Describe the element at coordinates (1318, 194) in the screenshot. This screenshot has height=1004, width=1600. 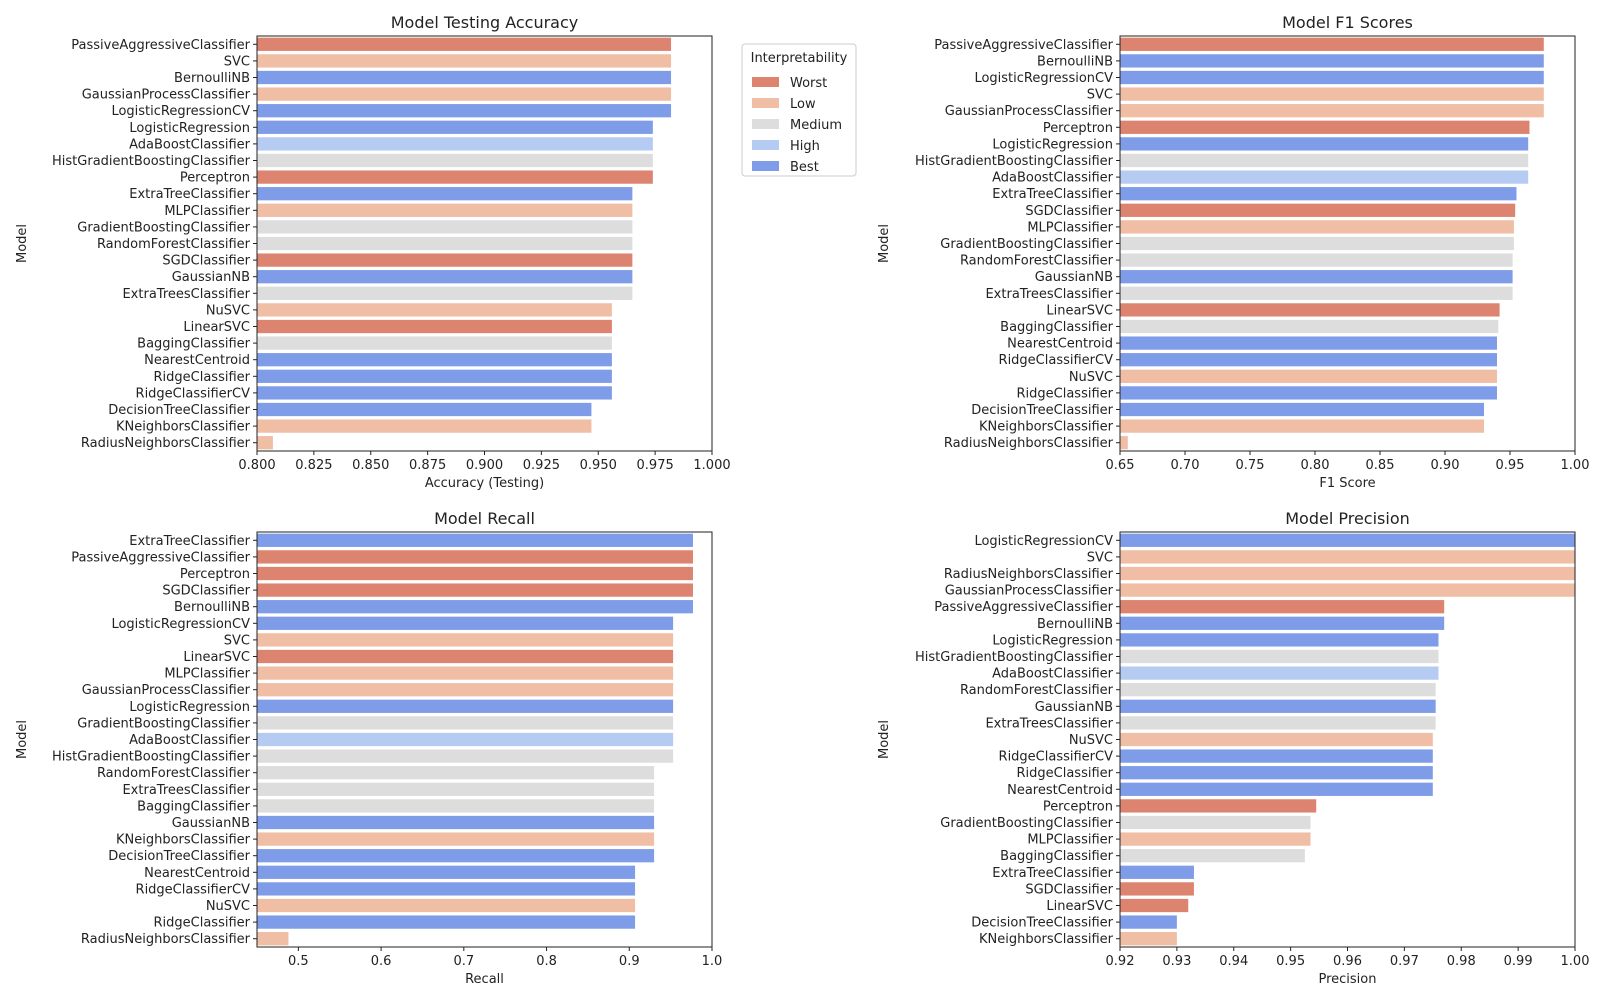
I see `bar-ExtraTreeClassifier` at that location.